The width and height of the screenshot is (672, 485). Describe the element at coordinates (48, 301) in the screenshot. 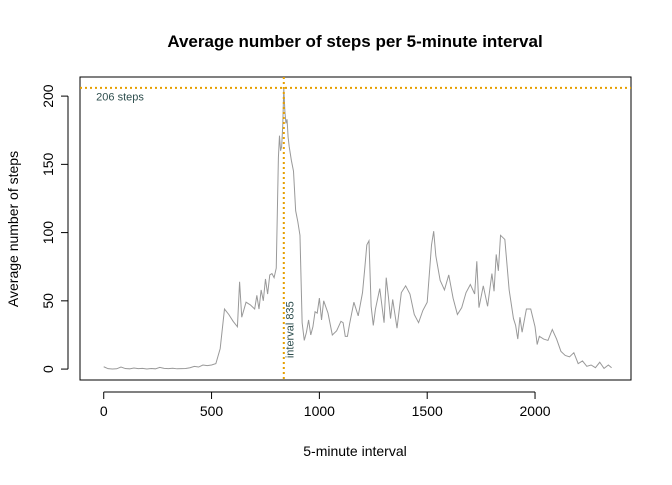

I see `y-tick-label: 50` at that location.